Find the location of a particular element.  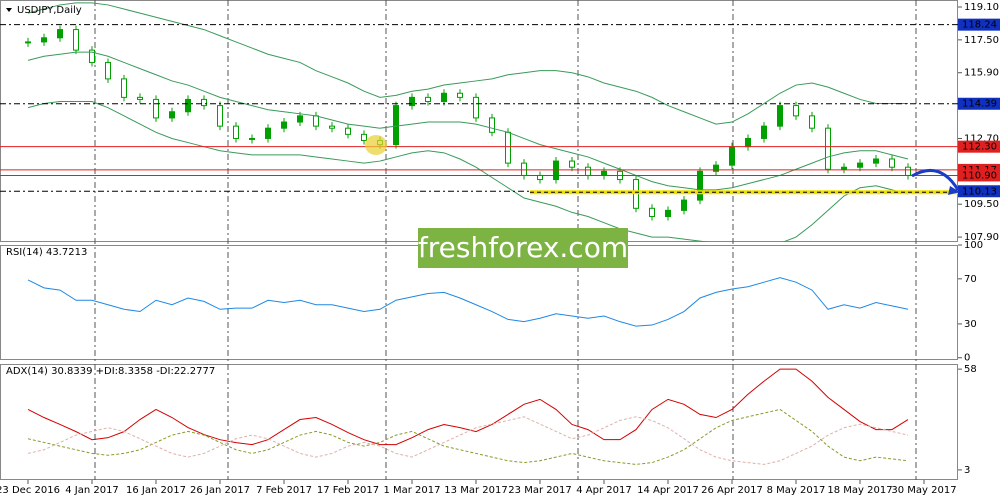

pane is located at coordinates (468, 302).